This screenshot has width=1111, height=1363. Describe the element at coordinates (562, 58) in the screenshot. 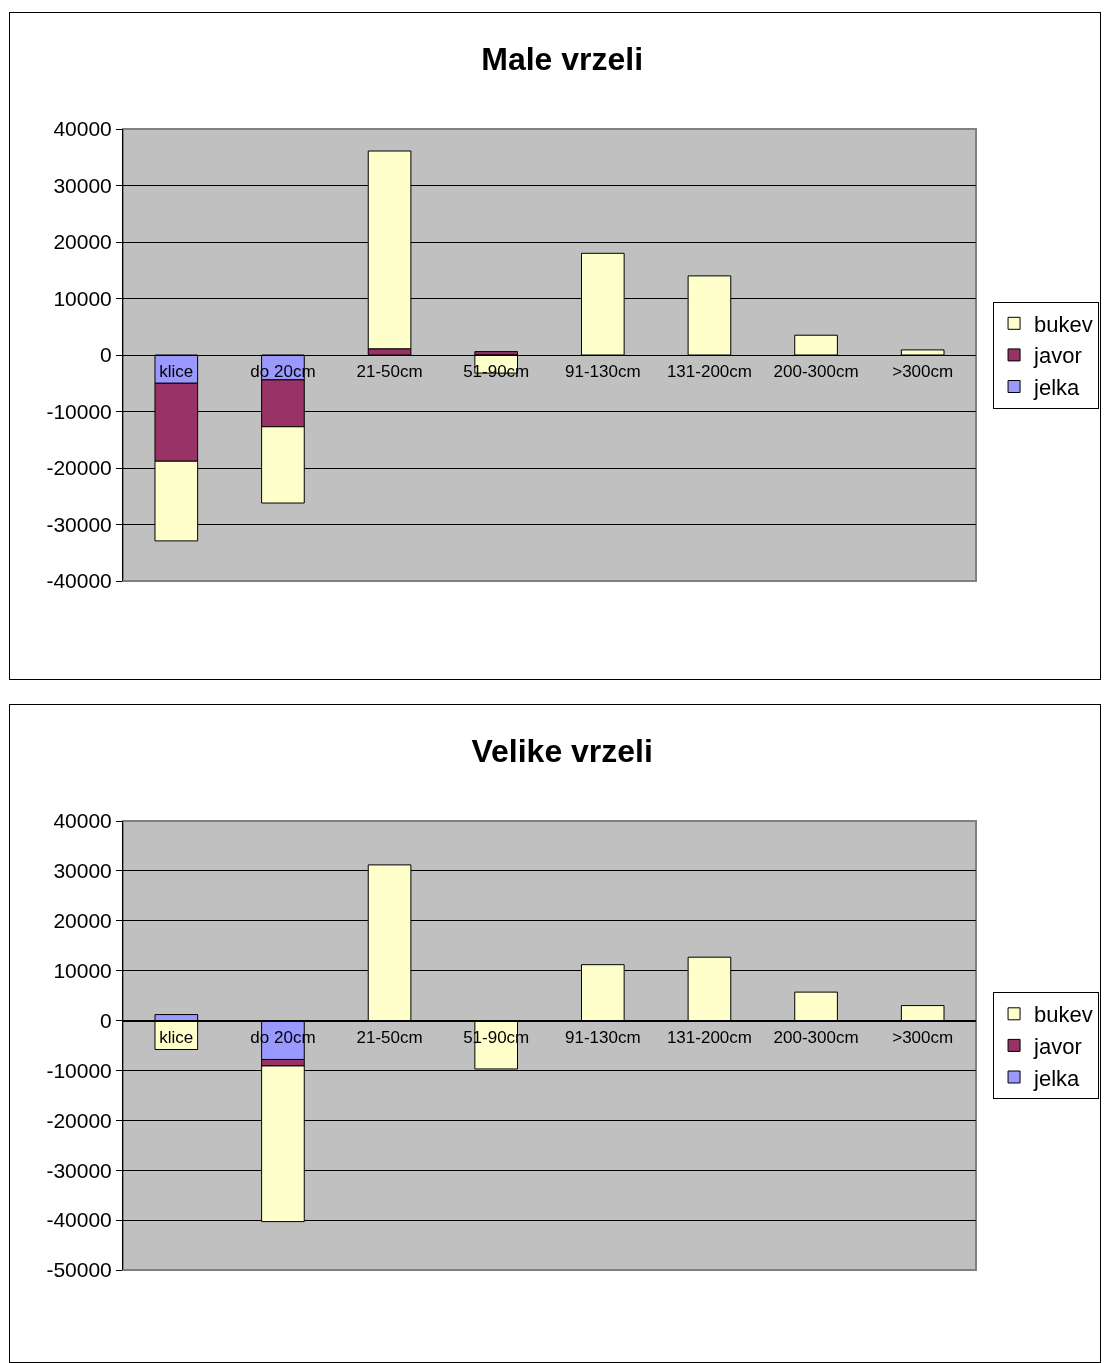

I see `chart-title: Male vrzeli` at that location.